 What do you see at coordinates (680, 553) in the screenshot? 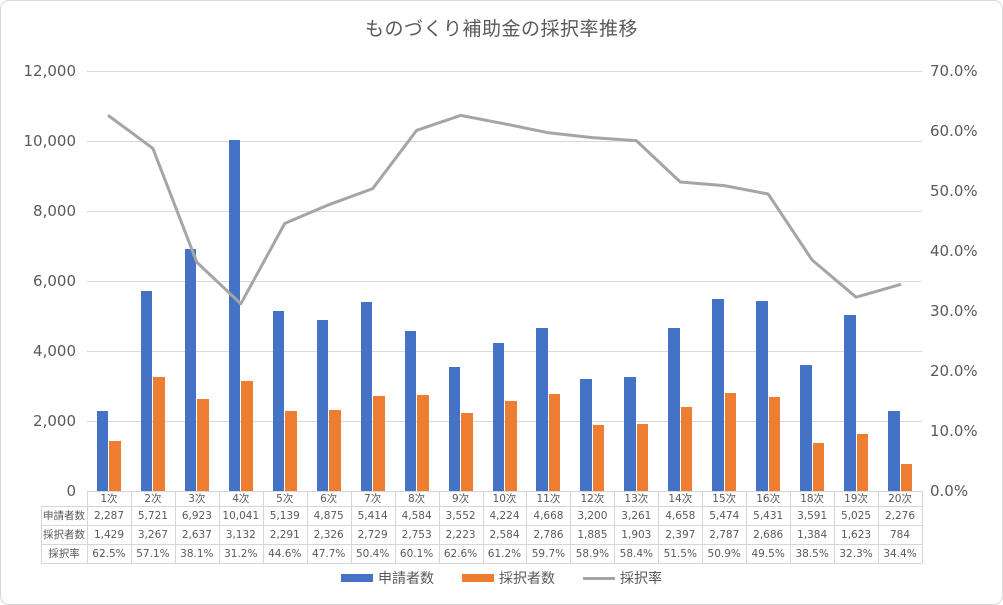
I see `table-value-cell: 51.5%` at bounding box center [680, 553].